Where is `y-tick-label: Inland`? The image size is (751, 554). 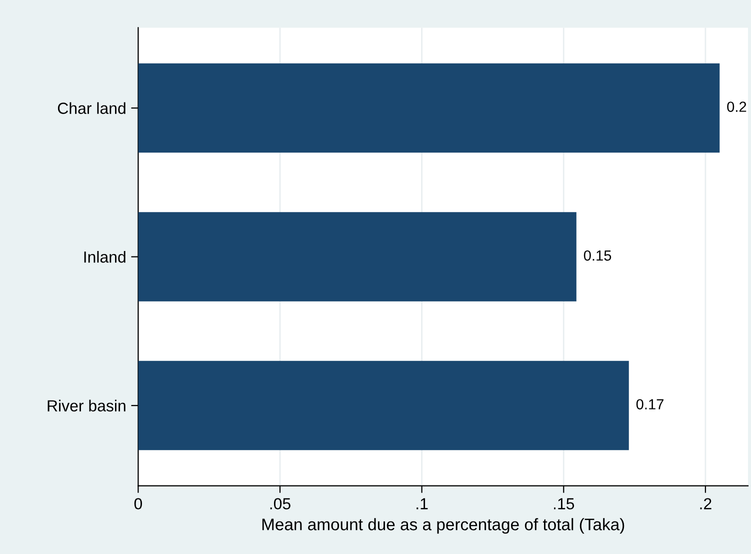
y-tick-label: Inland is located at coordinates (105, 256).